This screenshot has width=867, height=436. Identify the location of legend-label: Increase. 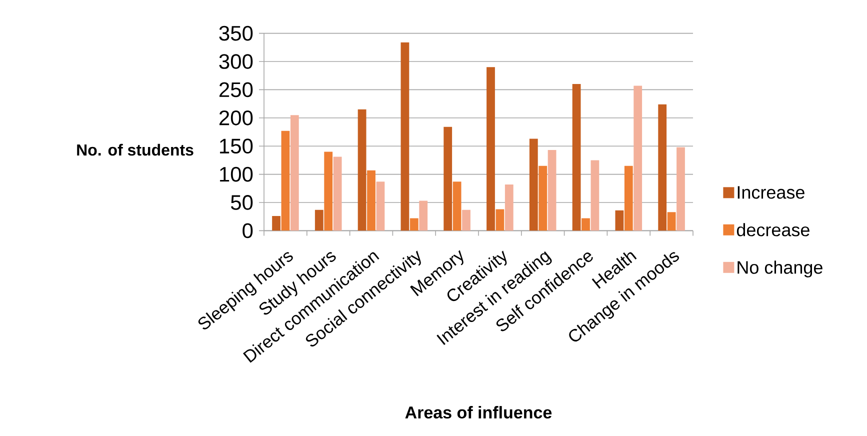
(771, 192).